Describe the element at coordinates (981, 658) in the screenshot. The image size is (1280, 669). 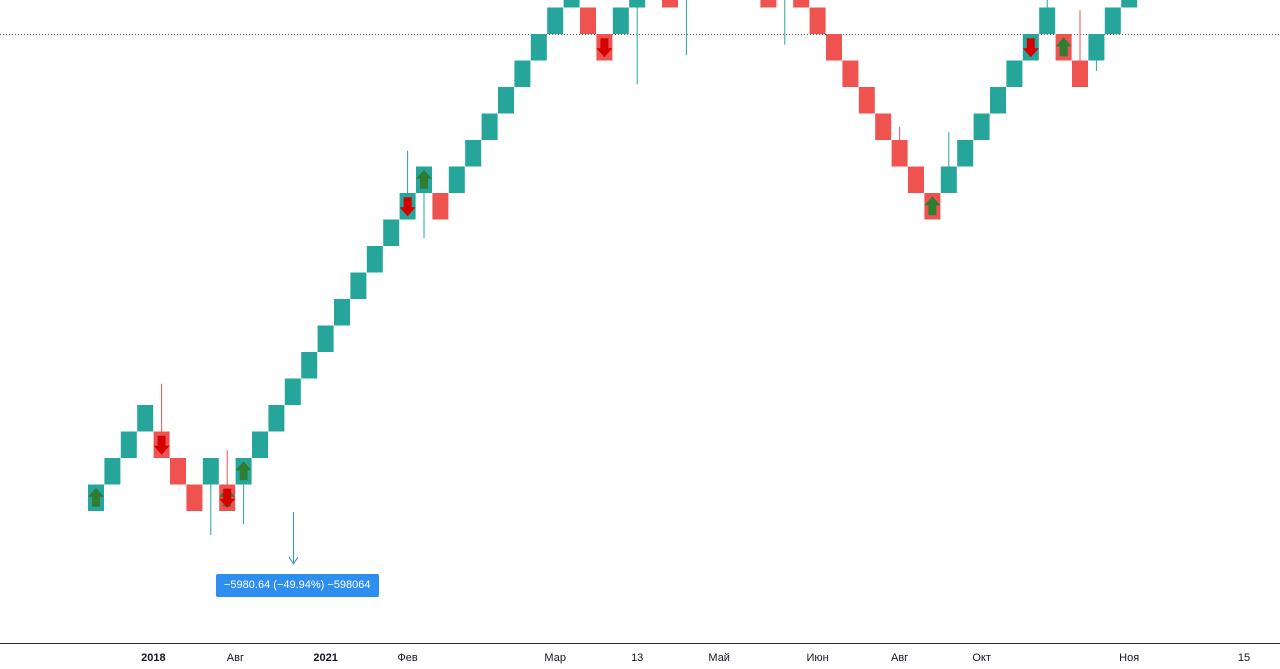
I see `x-tick-label: Окт` at that location.